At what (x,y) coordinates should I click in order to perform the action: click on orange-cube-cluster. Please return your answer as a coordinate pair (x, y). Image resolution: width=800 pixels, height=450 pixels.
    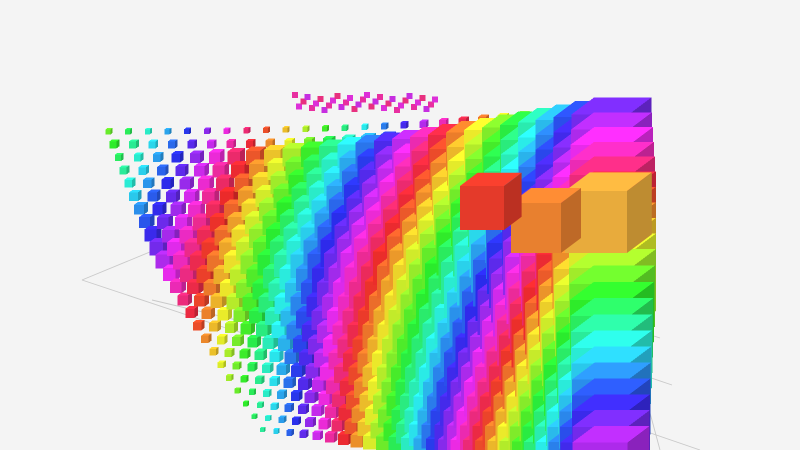
    Looking at the image, I should click on (546, 220).